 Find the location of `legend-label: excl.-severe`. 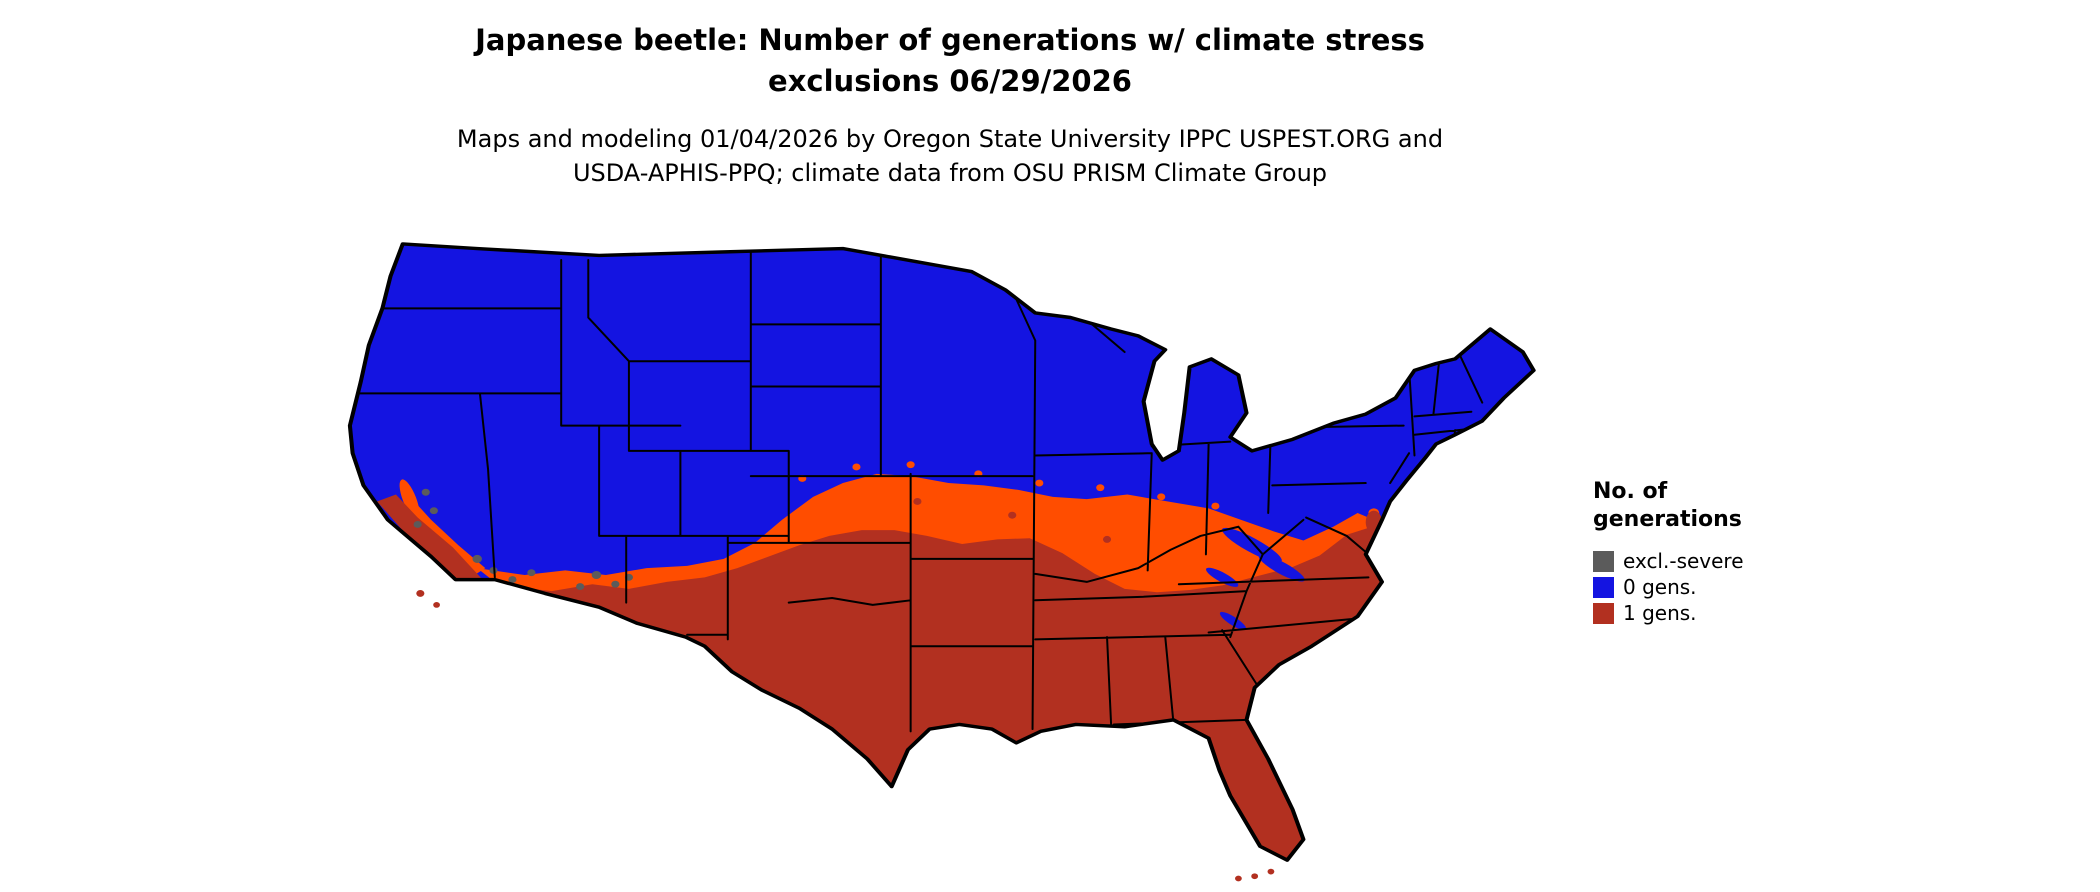

legend-label: excl.-severe is located at coordinates (1683, 561).